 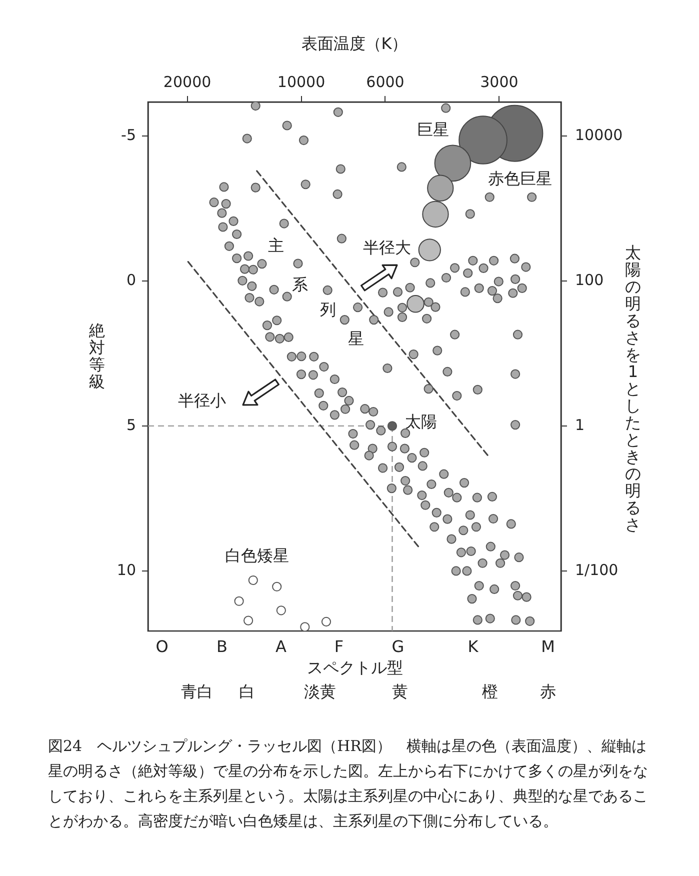 What do you see at coordinates (162, 646) in the screenshot?
I see `text: O` at bounding box center [162, 646].